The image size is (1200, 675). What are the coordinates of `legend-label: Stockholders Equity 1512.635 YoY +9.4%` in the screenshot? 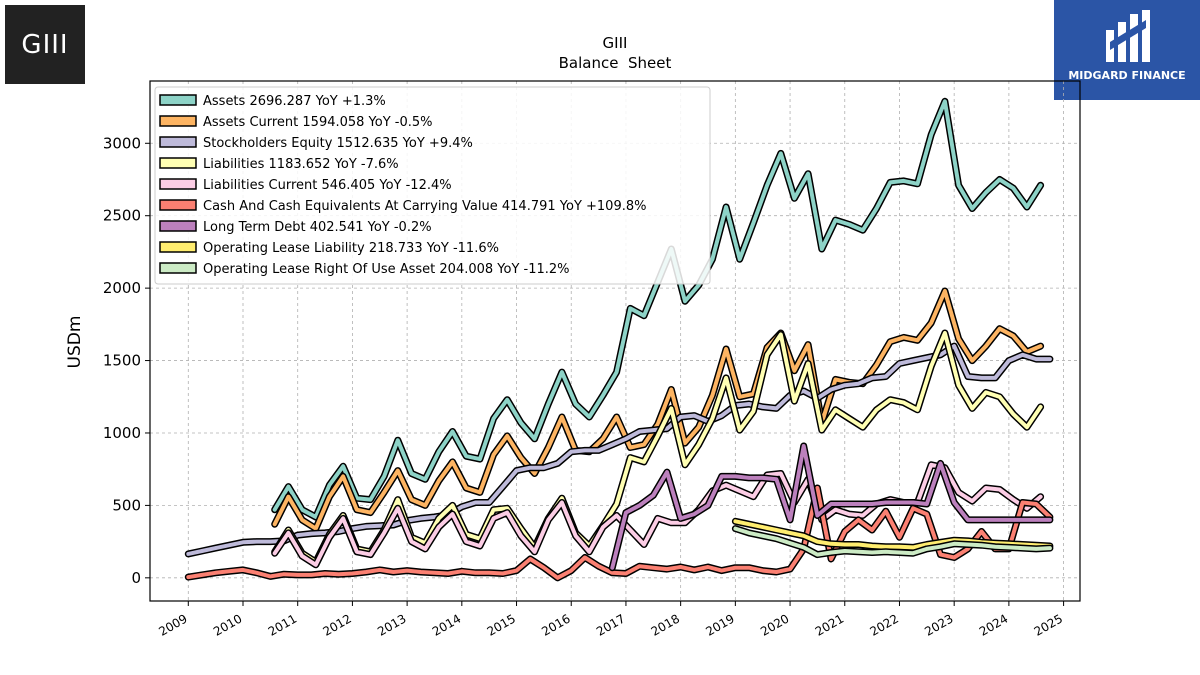 It's located at (338, 143).